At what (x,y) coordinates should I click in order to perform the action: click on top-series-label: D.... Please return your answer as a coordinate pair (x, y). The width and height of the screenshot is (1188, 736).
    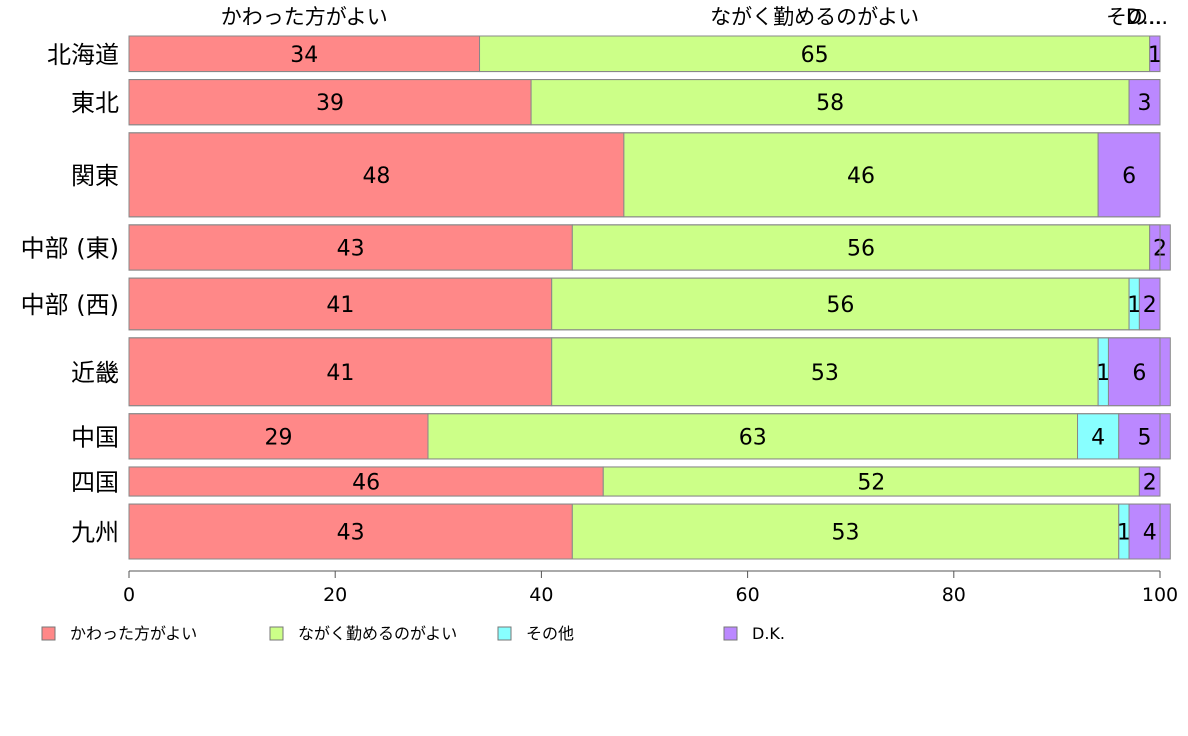
    Looking at the image, I should click on (1144, 17).